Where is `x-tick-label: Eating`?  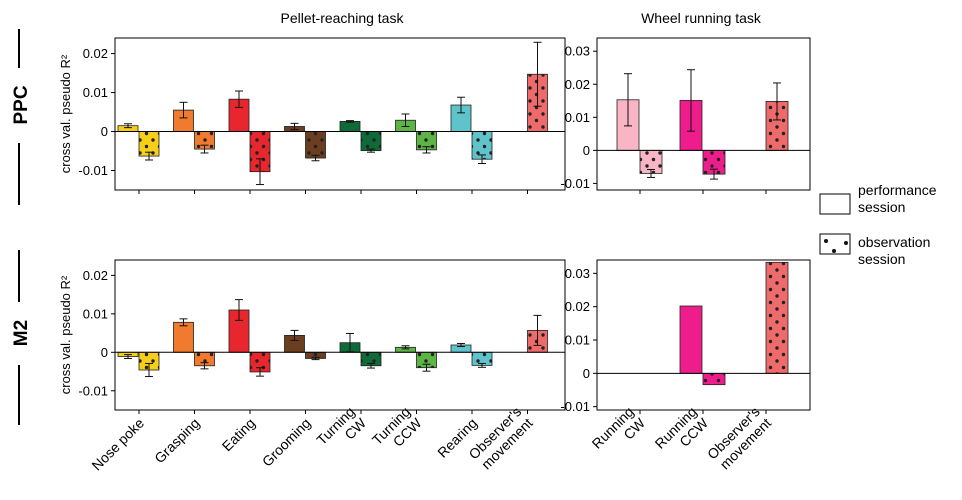
x-tick-label: Eating is located at coordinates (238, 434).